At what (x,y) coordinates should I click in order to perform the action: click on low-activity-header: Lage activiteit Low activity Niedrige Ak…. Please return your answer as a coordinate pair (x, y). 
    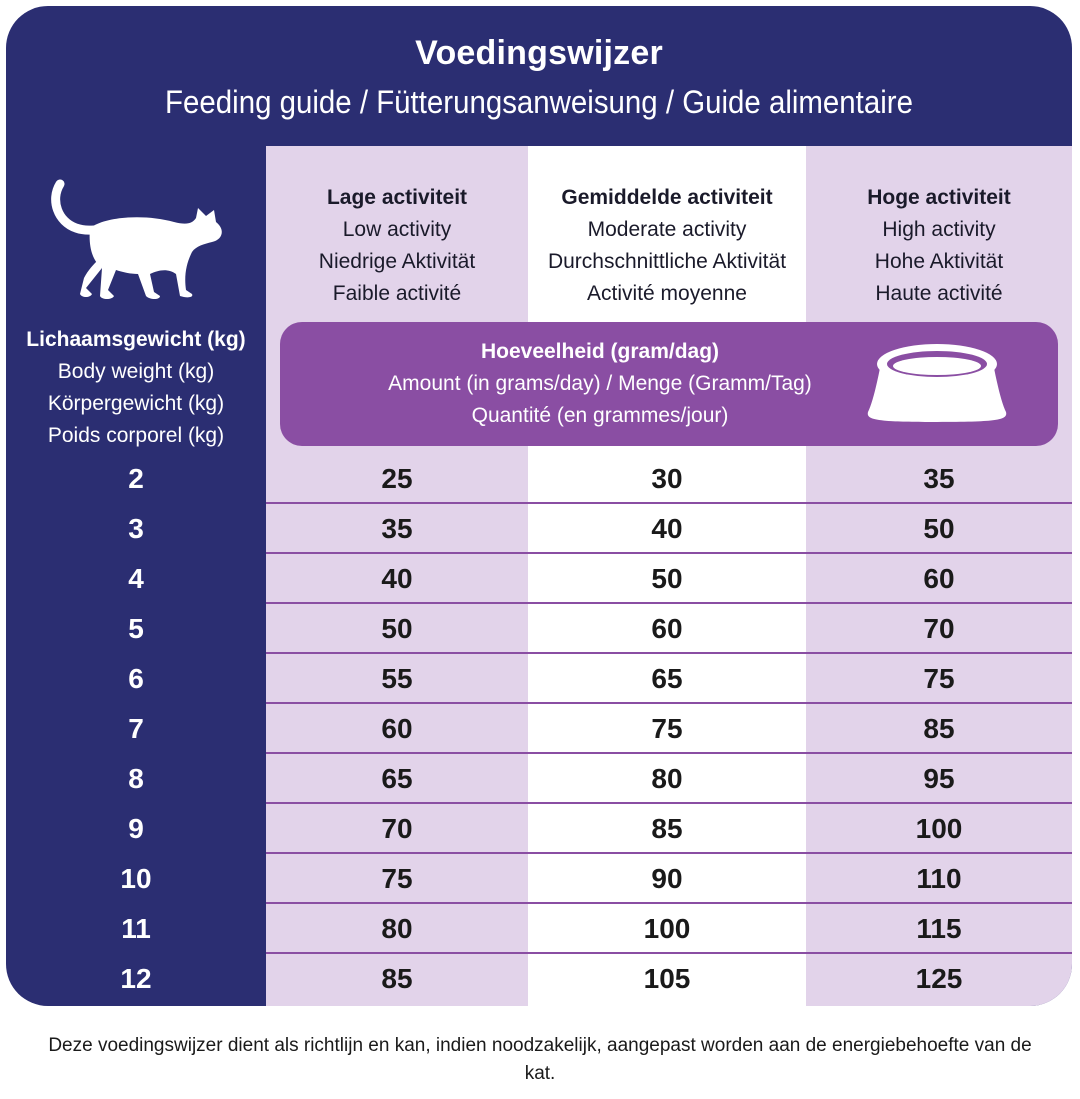
    Looking at the image, I should click on (397, 246).